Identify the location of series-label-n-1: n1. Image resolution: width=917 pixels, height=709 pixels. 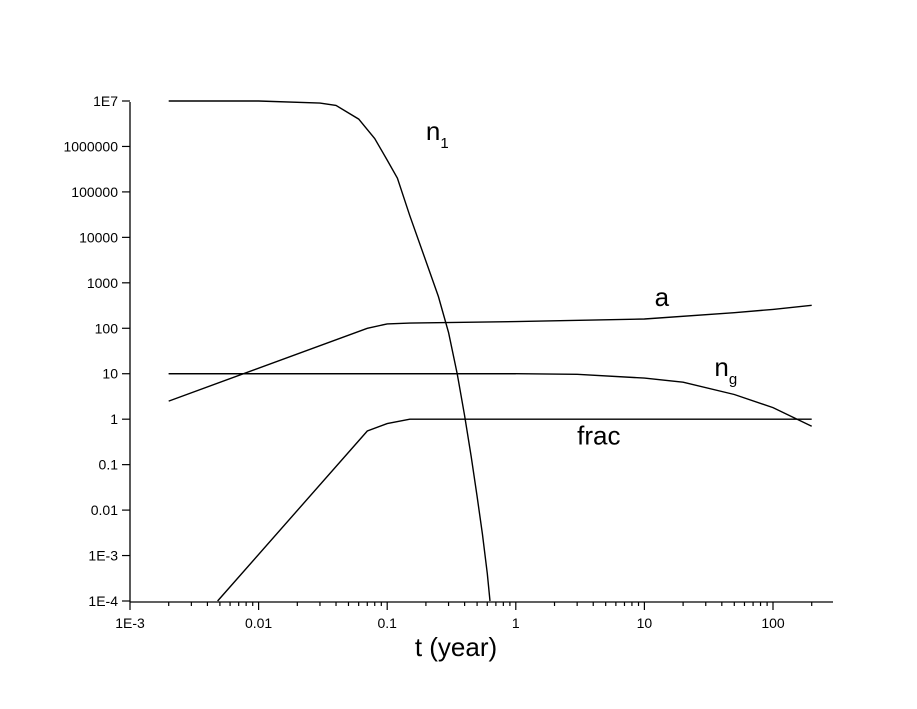
(437, 134).